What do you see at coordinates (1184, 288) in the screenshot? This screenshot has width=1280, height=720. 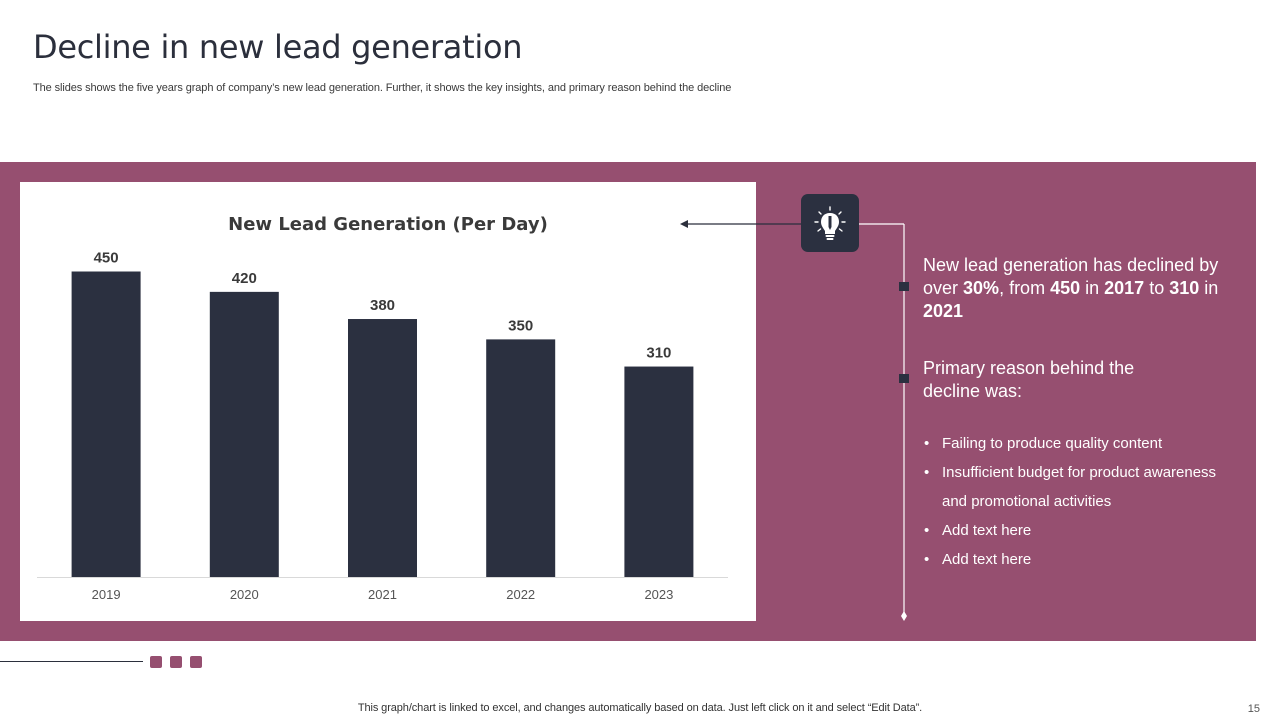 I see `insight-segment: 310` at bounding box center [1184, 288].